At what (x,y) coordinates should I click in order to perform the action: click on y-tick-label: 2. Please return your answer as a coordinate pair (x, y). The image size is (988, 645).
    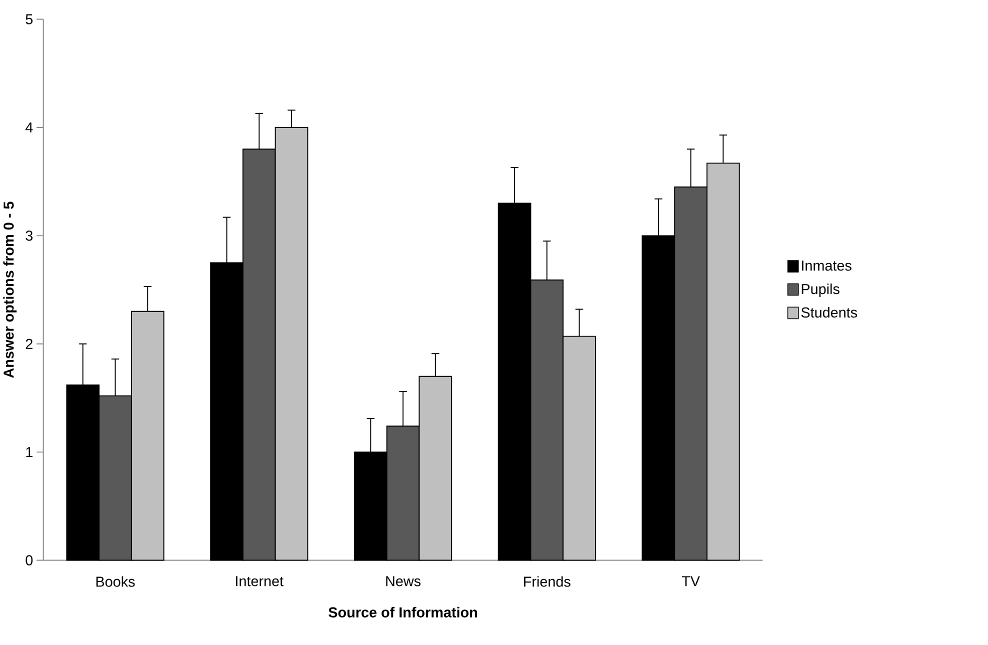
    Looking at the image, I should click on (29, 343).